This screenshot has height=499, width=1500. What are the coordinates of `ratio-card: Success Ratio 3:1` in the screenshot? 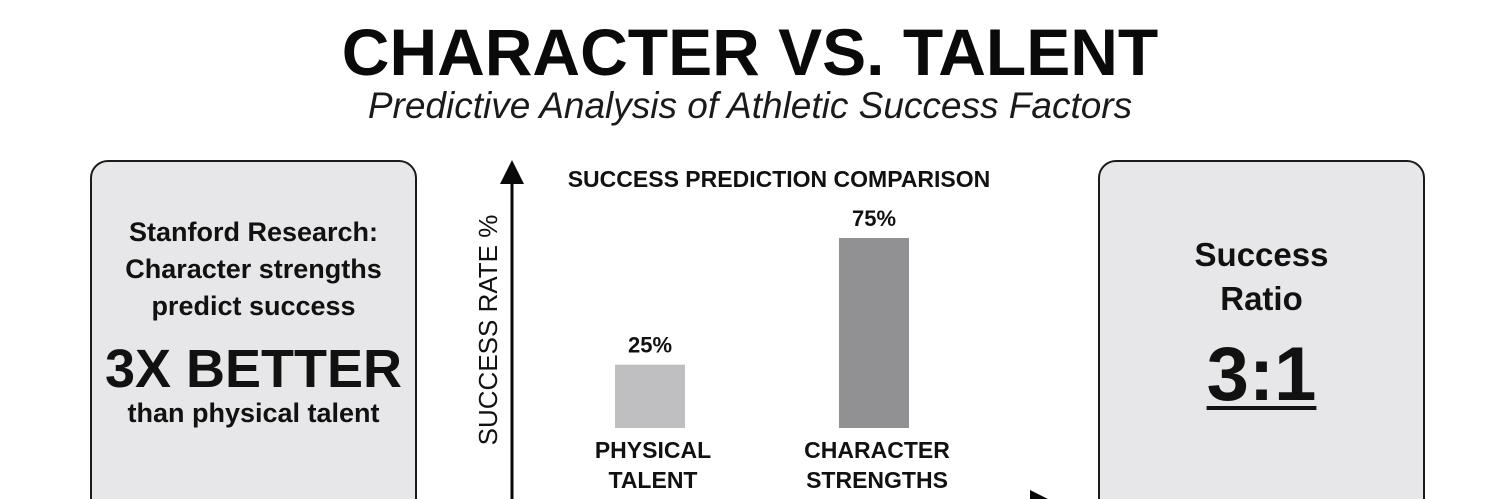 It's located at (1261, 329).